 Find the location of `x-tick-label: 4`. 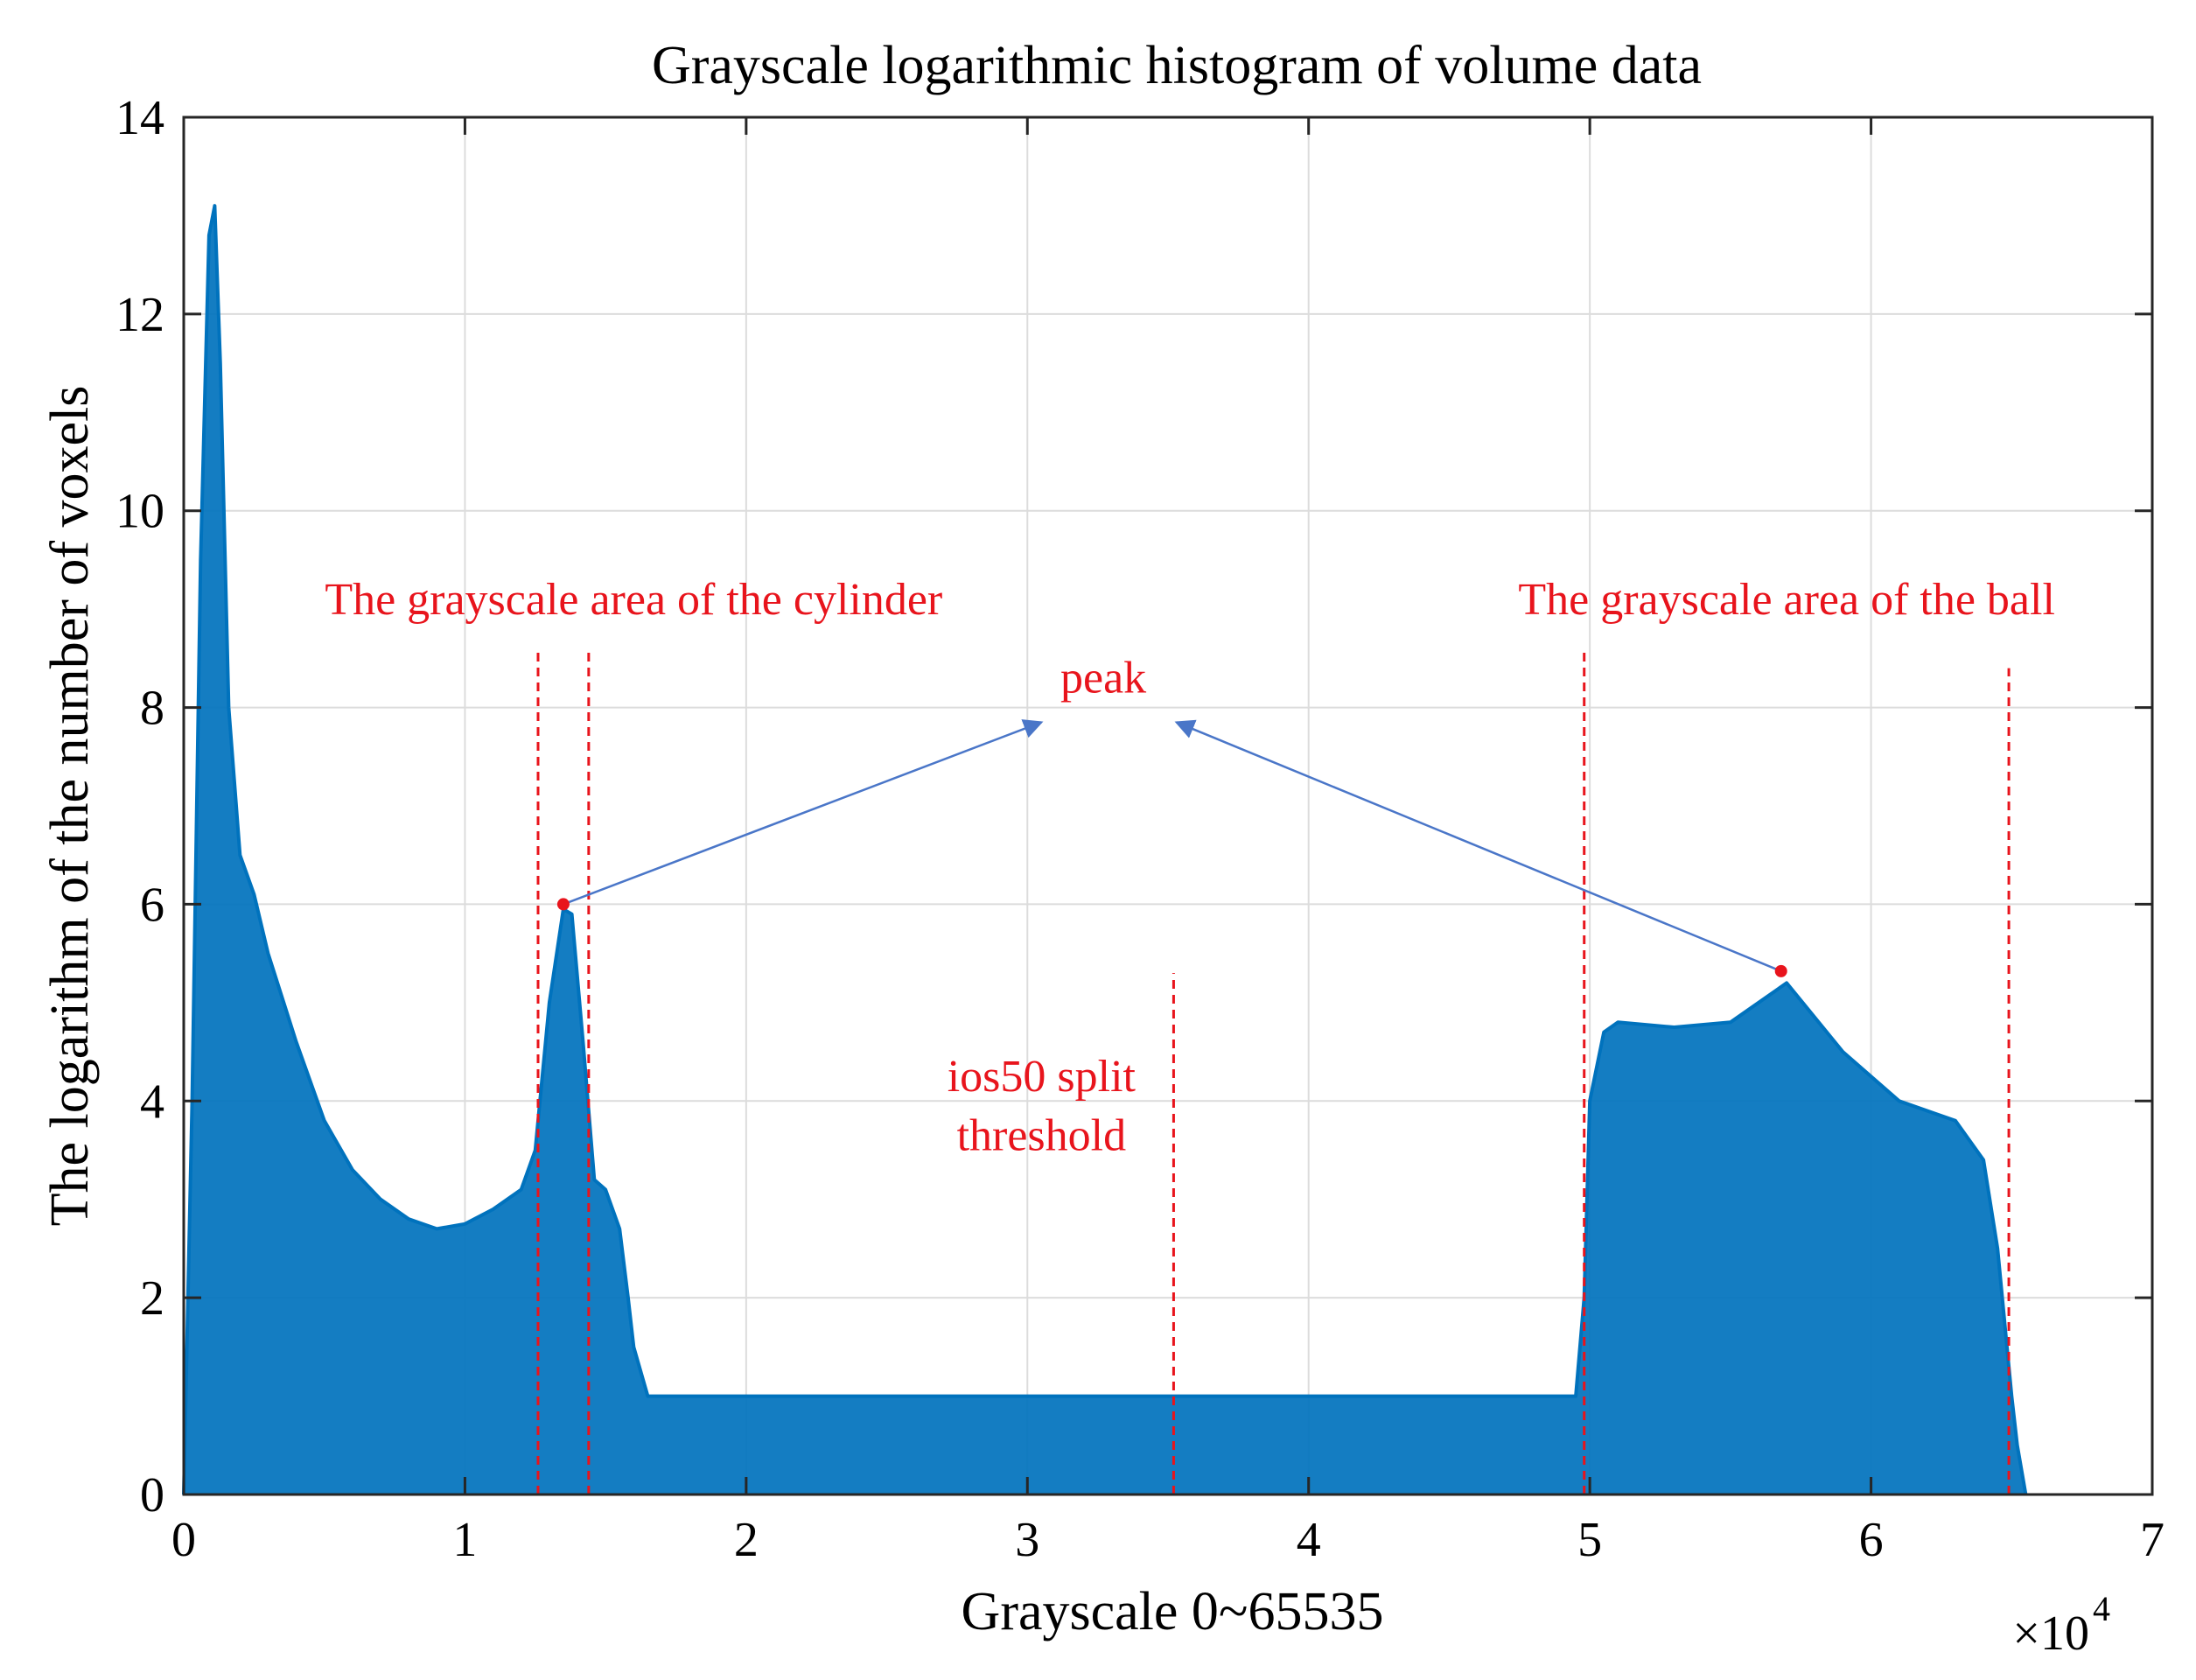

x-tick-label: 4 is located at coordinates (1309, 1540).